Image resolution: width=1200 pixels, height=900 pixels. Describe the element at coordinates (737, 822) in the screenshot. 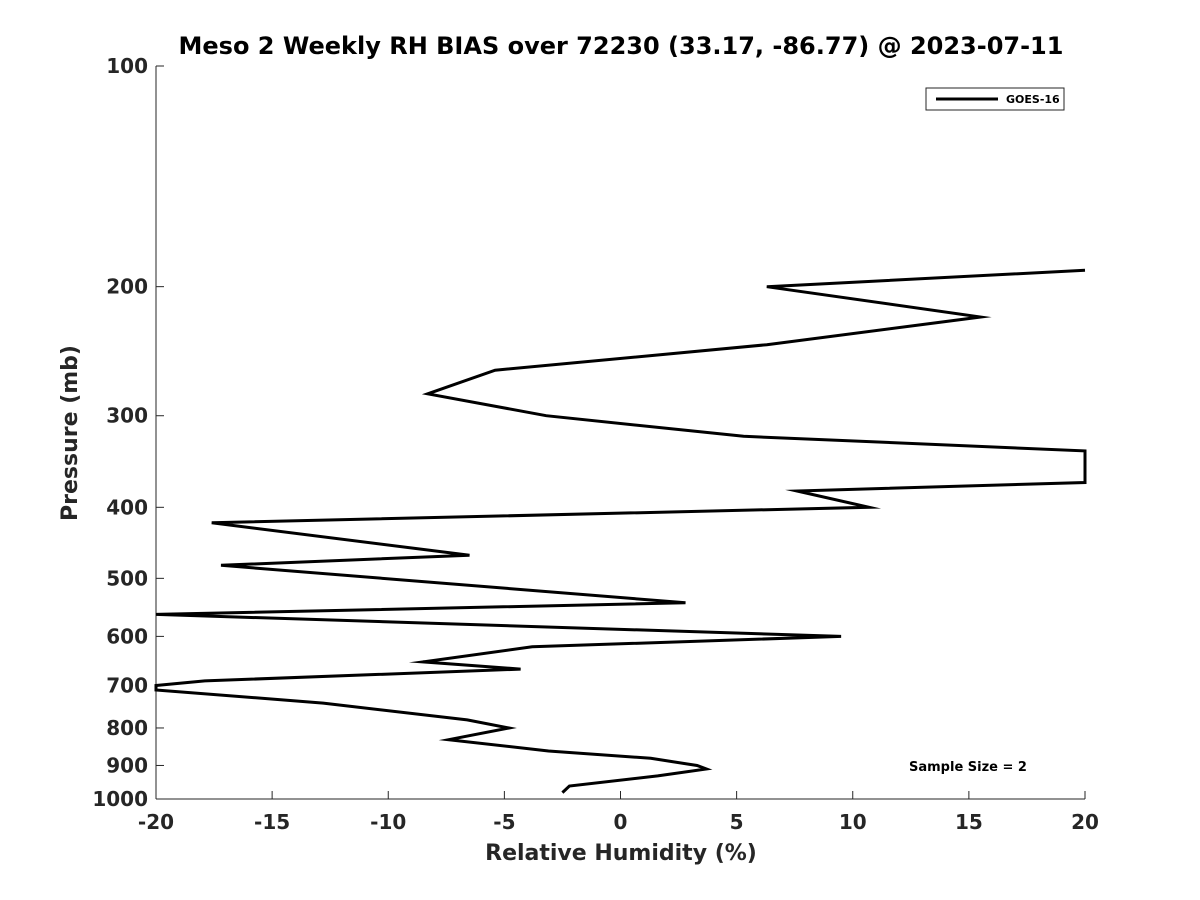

I see `x-tick-label: 5` at that location.